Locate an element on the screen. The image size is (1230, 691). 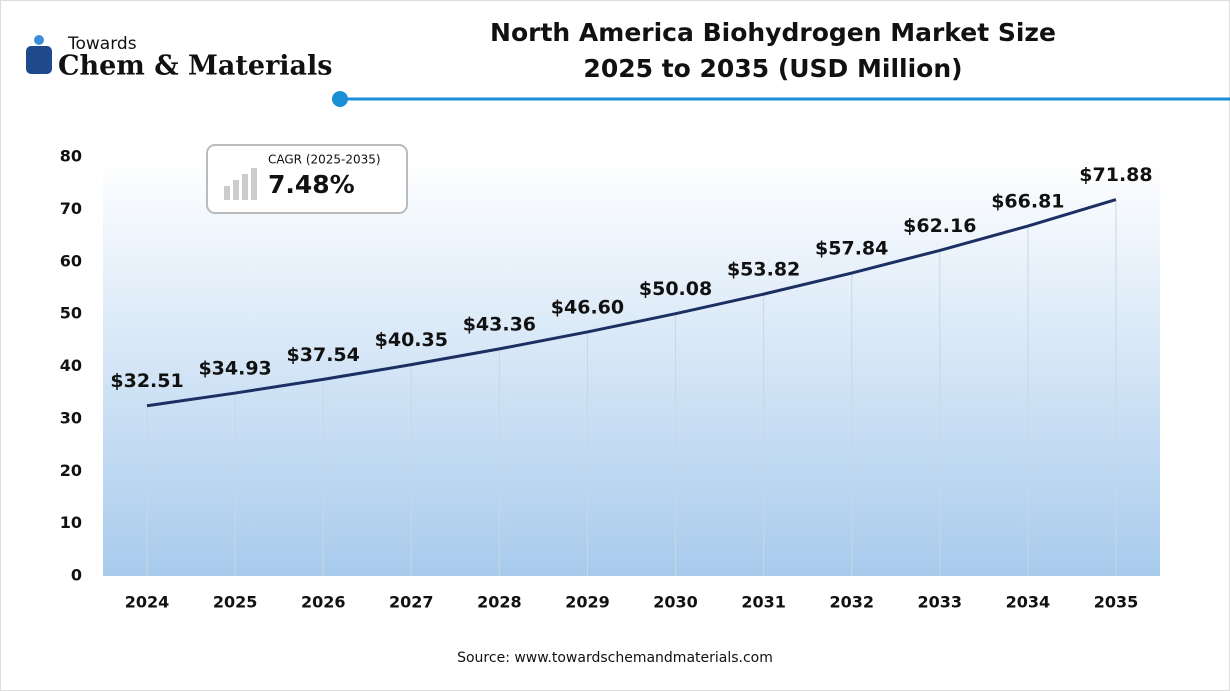
x-tick-label: 2025 is located at coordinates (235, 602).